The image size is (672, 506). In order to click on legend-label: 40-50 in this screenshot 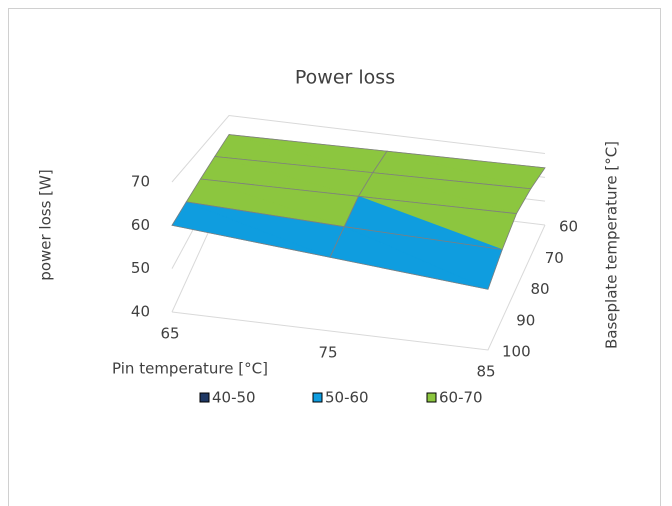, I will do `click(234, 398)`.